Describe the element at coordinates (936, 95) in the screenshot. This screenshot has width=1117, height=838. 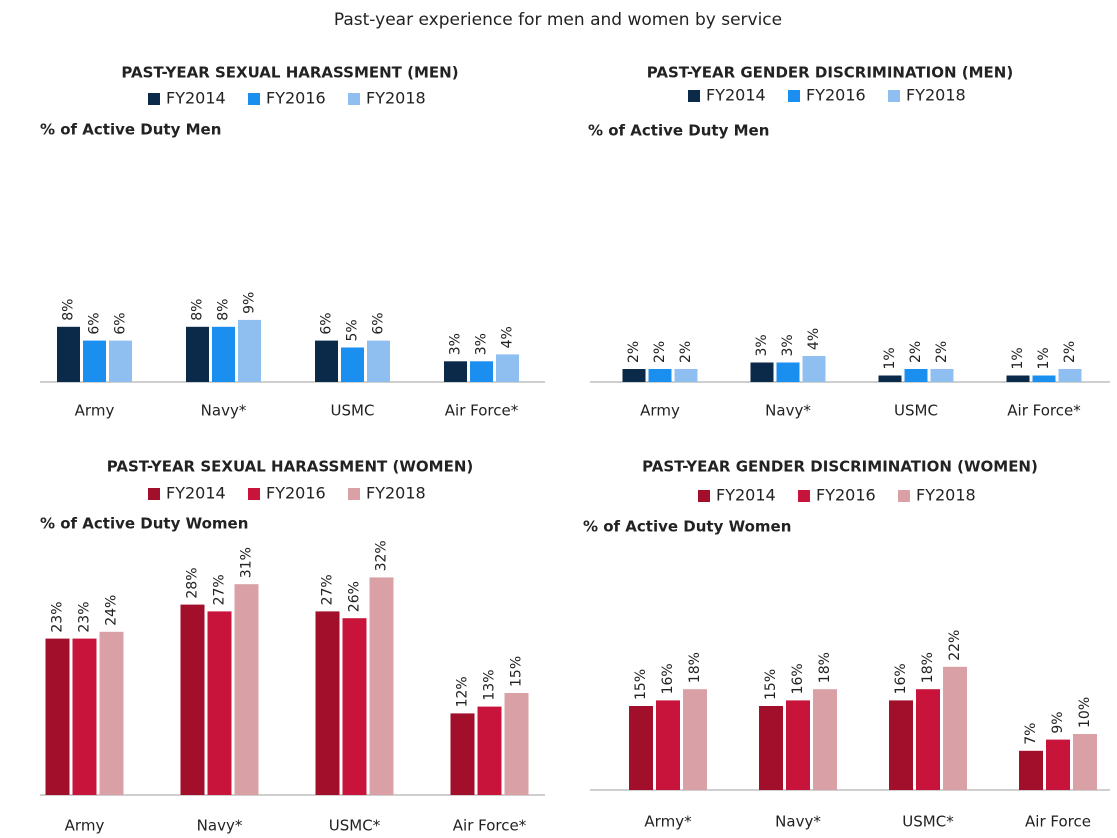
I see `legend-label: FY2018` at that location.